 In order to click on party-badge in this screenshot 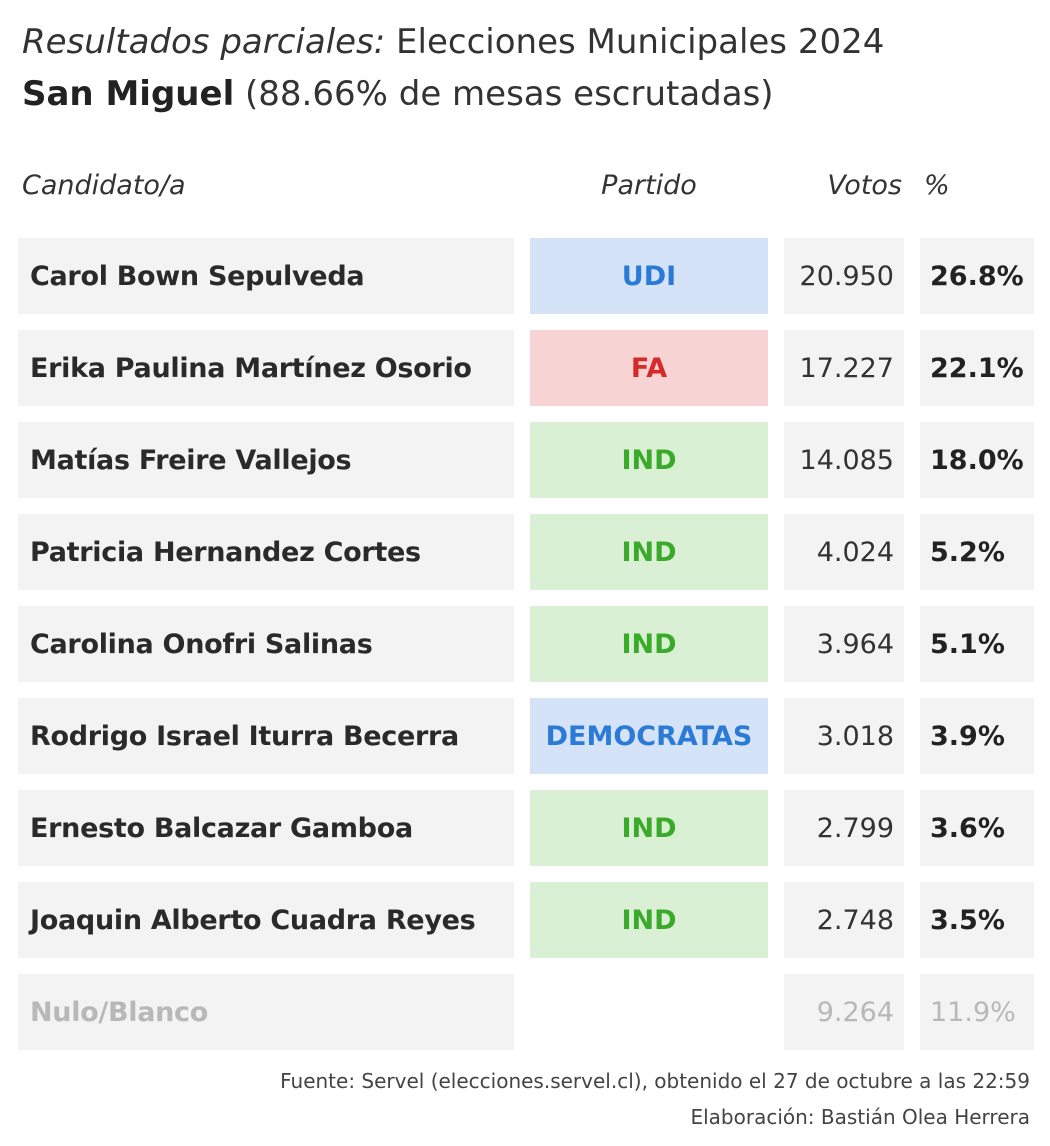, I will do `click(649, 1012)`.